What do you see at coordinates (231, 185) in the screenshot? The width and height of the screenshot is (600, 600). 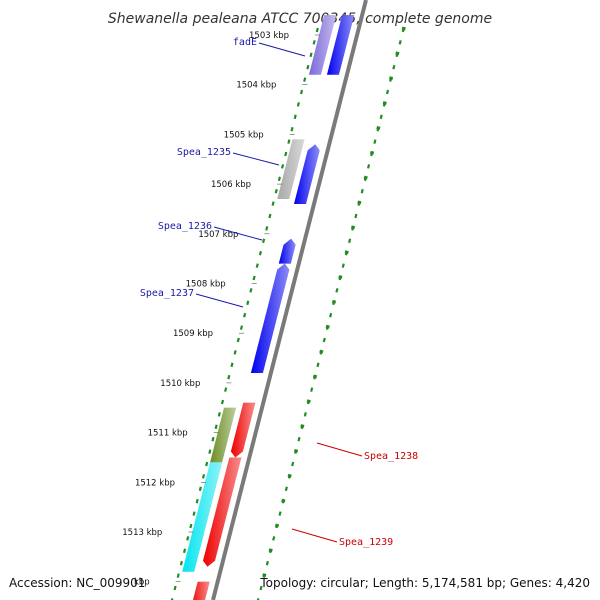 I see `tick-label: 1506 kbp` at bounding box center [231, 185].